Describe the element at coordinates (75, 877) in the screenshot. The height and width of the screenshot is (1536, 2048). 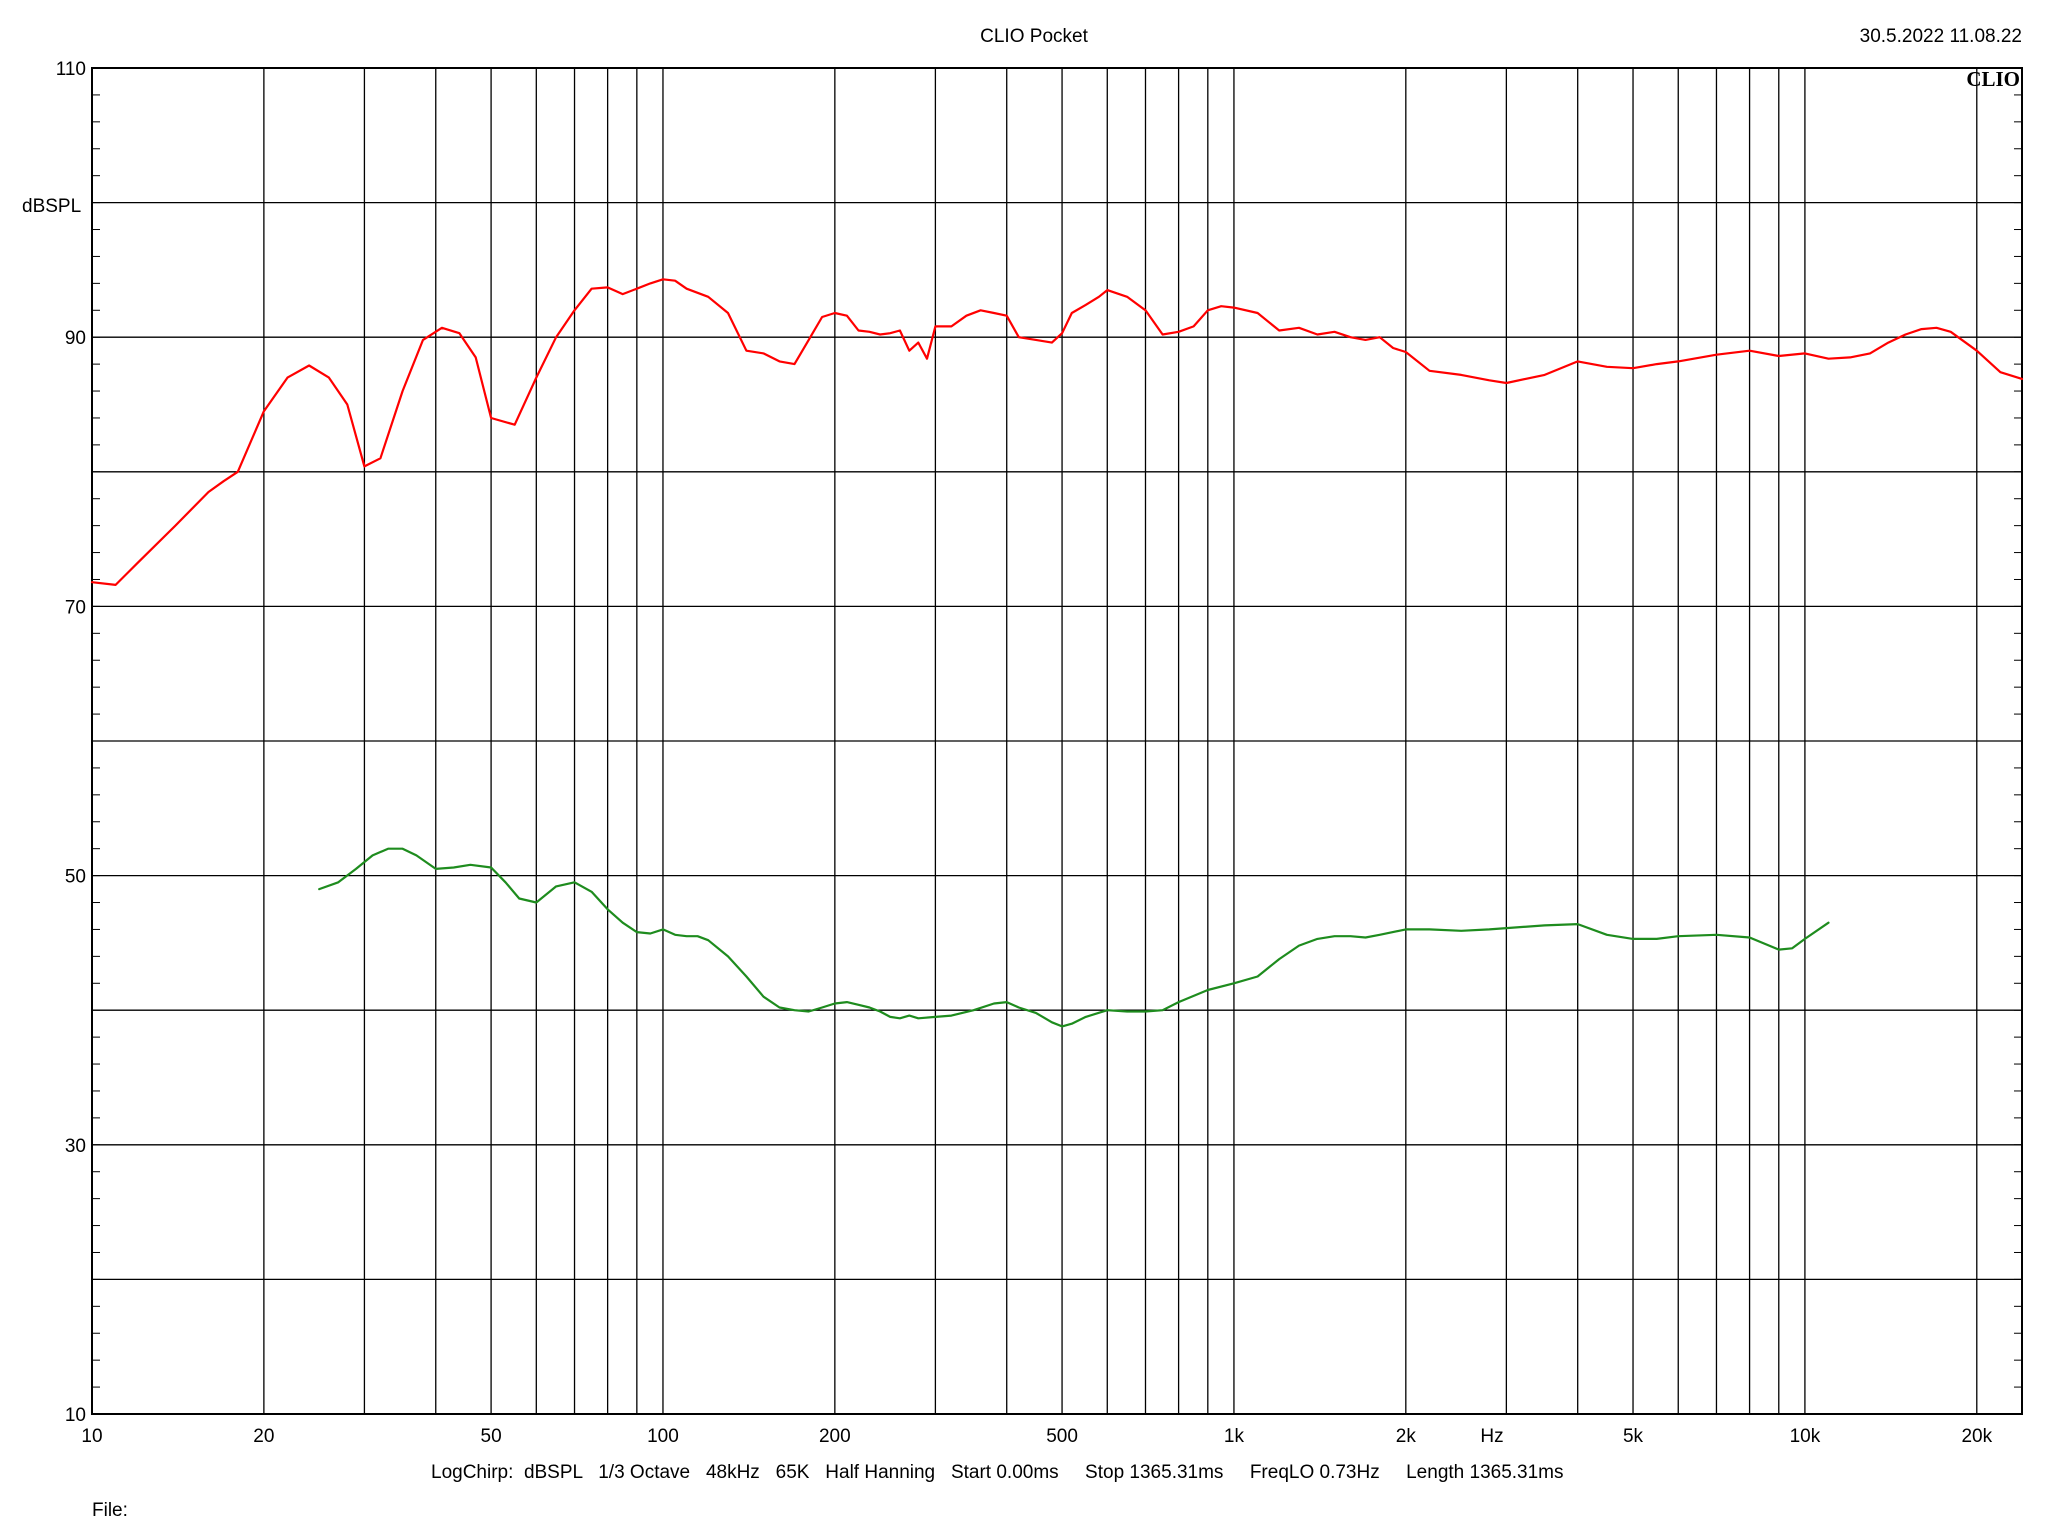
I see `y-tick-label: 50` at that location.